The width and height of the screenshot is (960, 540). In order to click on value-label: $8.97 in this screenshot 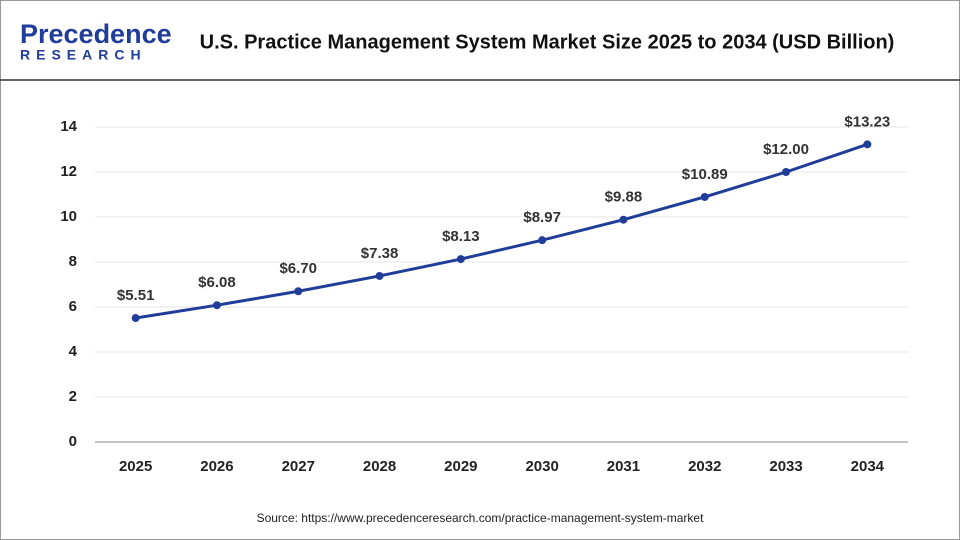, I will do `click(542, 217)`.